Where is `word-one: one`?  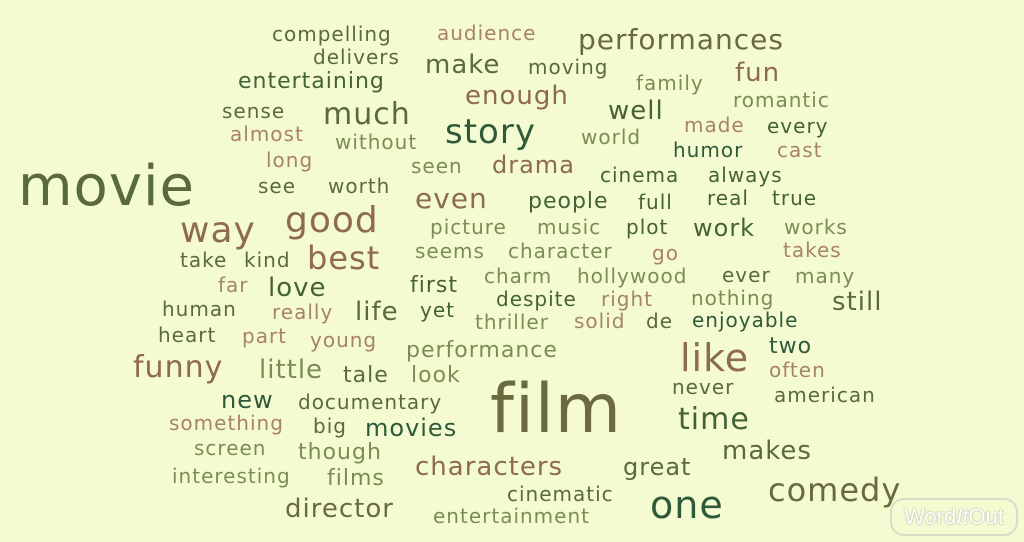
word-one: one is located at coordinates (687, 505).